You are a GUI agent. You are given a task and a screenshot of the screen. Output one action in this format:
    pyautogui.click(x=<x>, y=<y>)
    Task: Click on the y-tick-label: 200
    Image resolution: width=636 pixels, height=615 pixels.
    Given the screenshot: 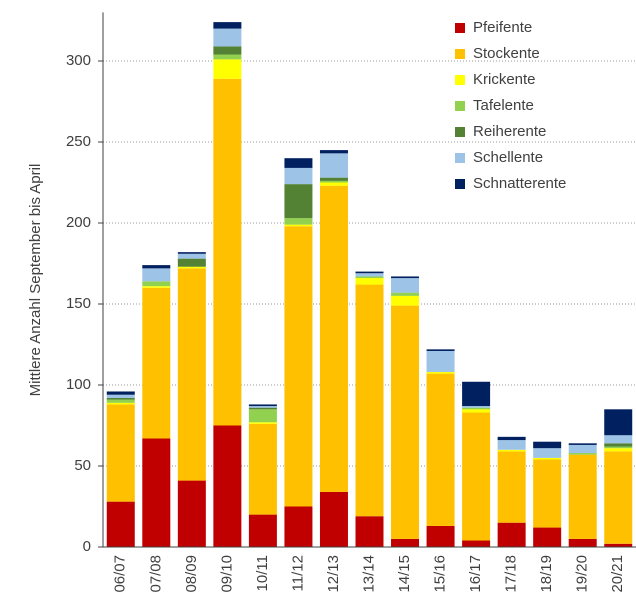 What is the action you would take?
    pyautogui.click(x=78, y=222)
    